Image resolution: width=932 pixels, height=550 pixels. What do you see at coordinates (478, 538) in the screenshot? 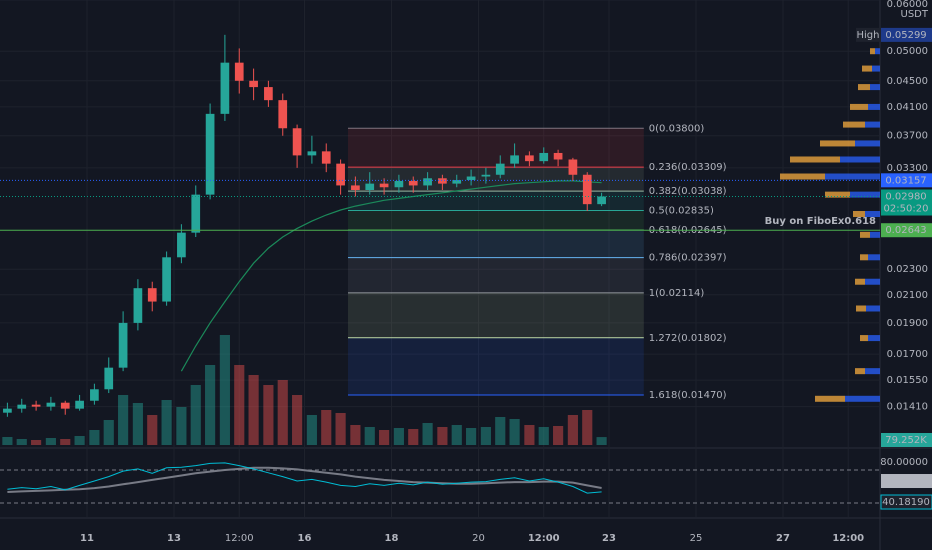
I see `x-tick-label: 20` at bounding box center [478, 538].